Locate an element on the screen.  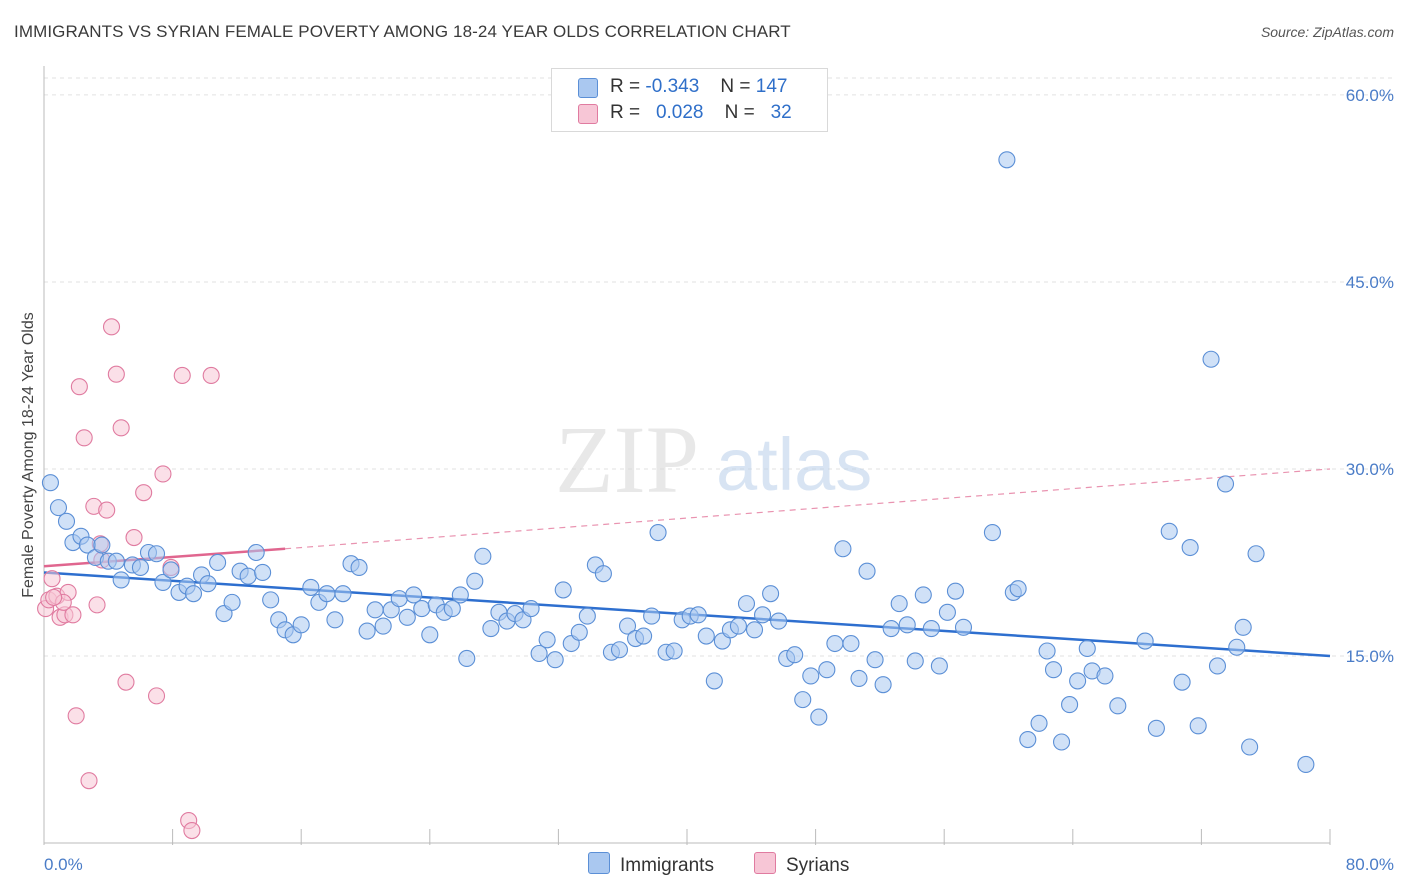
bottom-legend-immigrants: Immigrants is located at coordinates (651, 864).